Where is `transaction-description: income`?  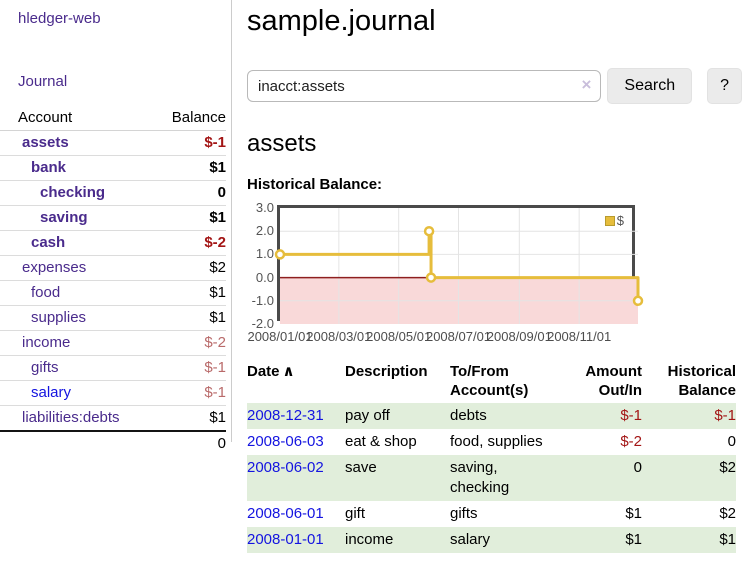
transaction-description: income is located at coordinates (369, 539).